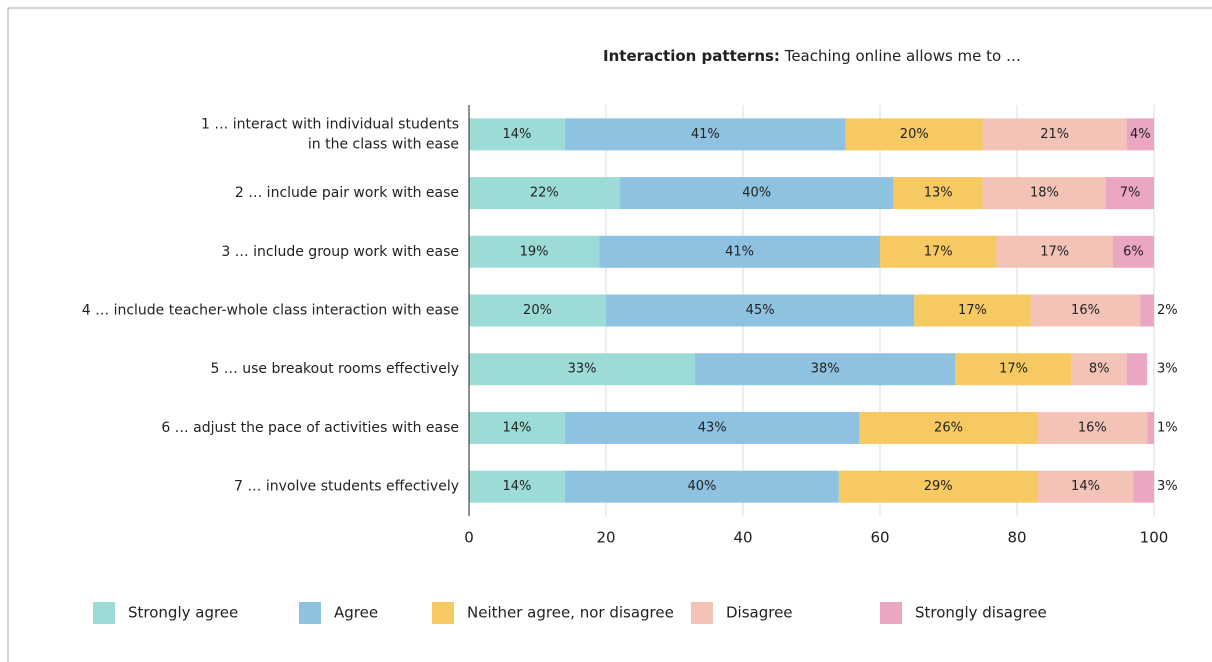  I want to click on y-tick-label-line: in the class with ease, so click(383, 144).